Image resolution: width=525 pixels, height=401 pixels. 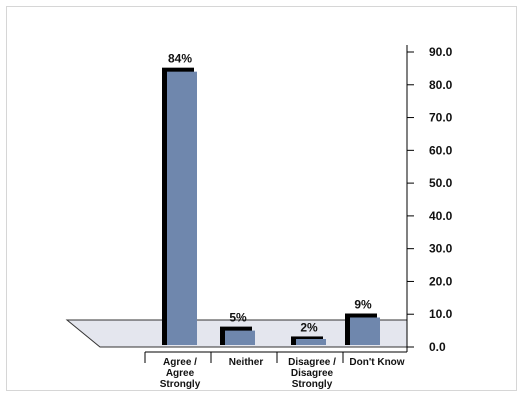 What do you see at coordinates (441, 249) in the screenshot?
I see `y-tick-label: 30.0` at bounding box center [441, 249].